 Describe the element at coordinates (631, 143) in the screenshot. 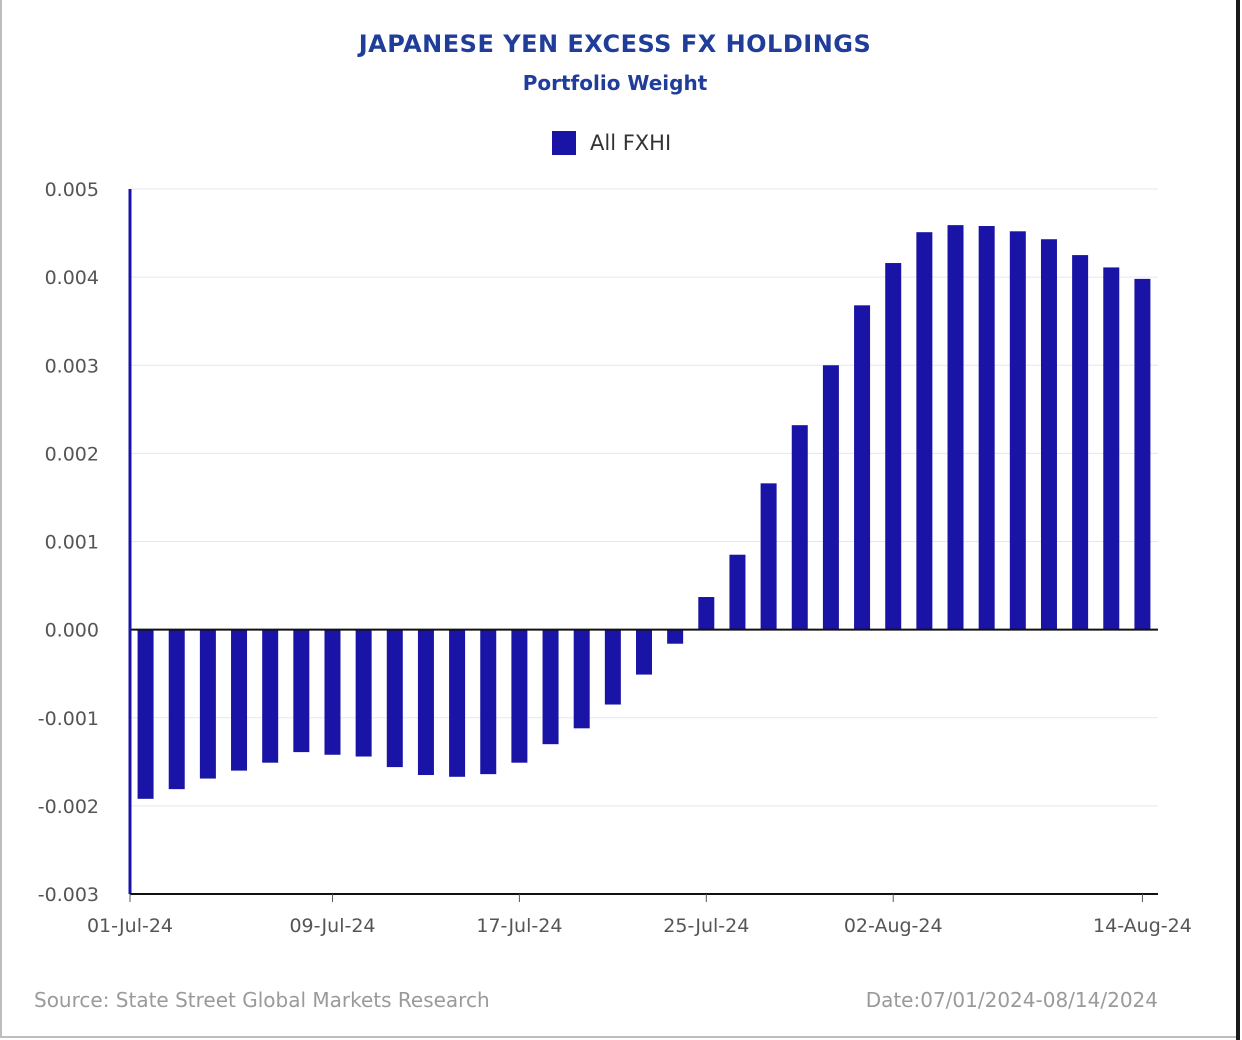

I see `legend-label: All FXHI` at that location.